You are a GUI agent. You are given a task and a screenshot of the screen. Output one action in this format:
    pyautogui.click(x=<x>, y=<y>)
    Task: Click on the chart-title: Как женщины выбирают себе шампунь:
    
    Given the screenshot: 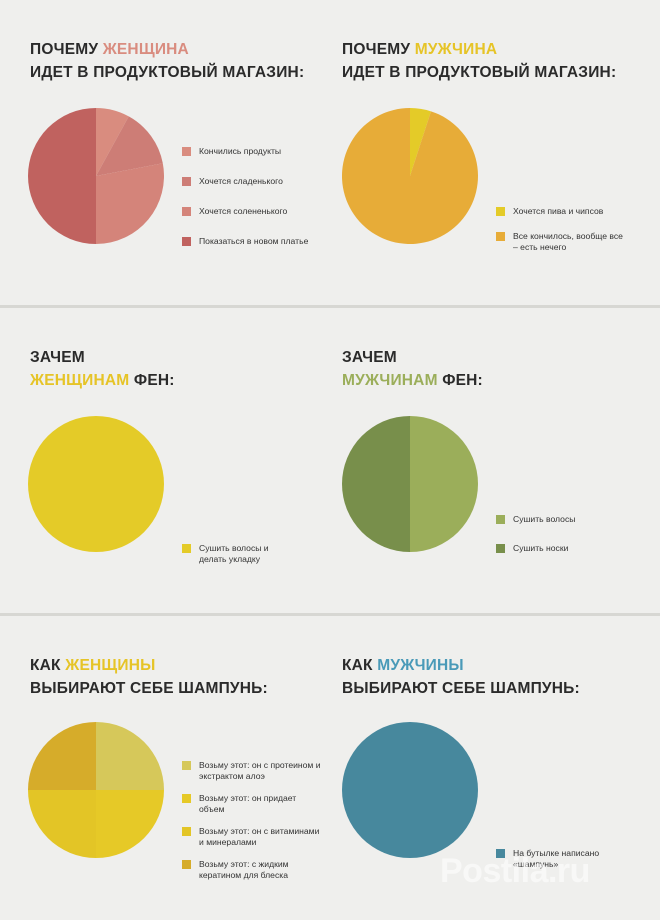 What is the action you would take?
    pyautogui.click(x=149, y=677)
    